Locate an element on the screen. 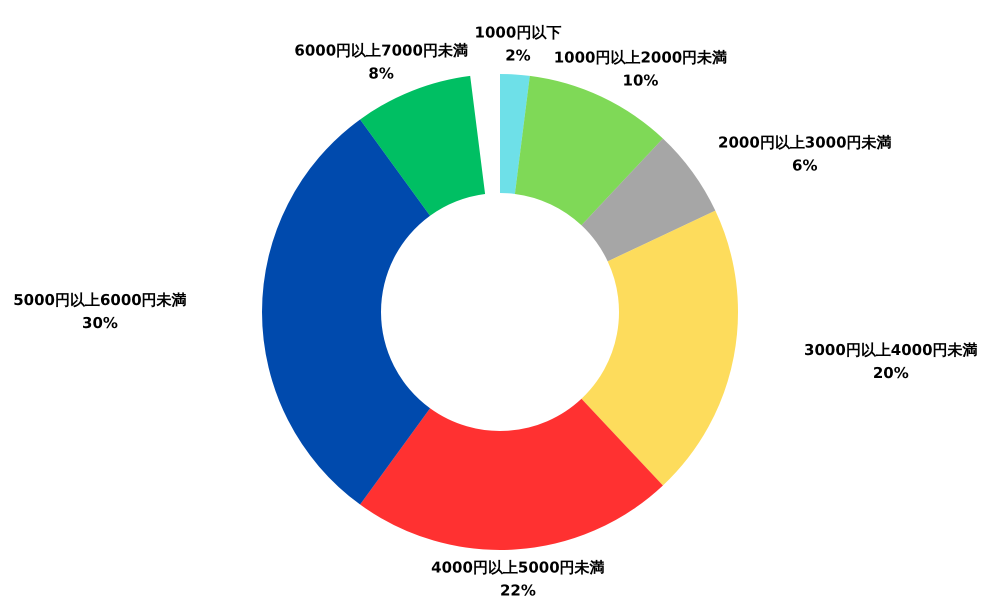 Image resolution: width=1000 pixels, height=599 pixels. data-label: 2% is located at coordinates (518, 55).